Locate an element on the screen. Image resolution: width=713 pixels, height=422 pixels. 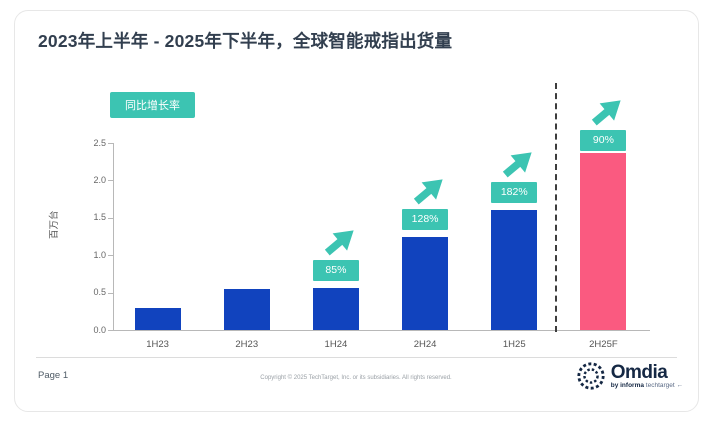
omdia-logo: Omdia by informa techtarget ← is located at coordinates (629, 376).